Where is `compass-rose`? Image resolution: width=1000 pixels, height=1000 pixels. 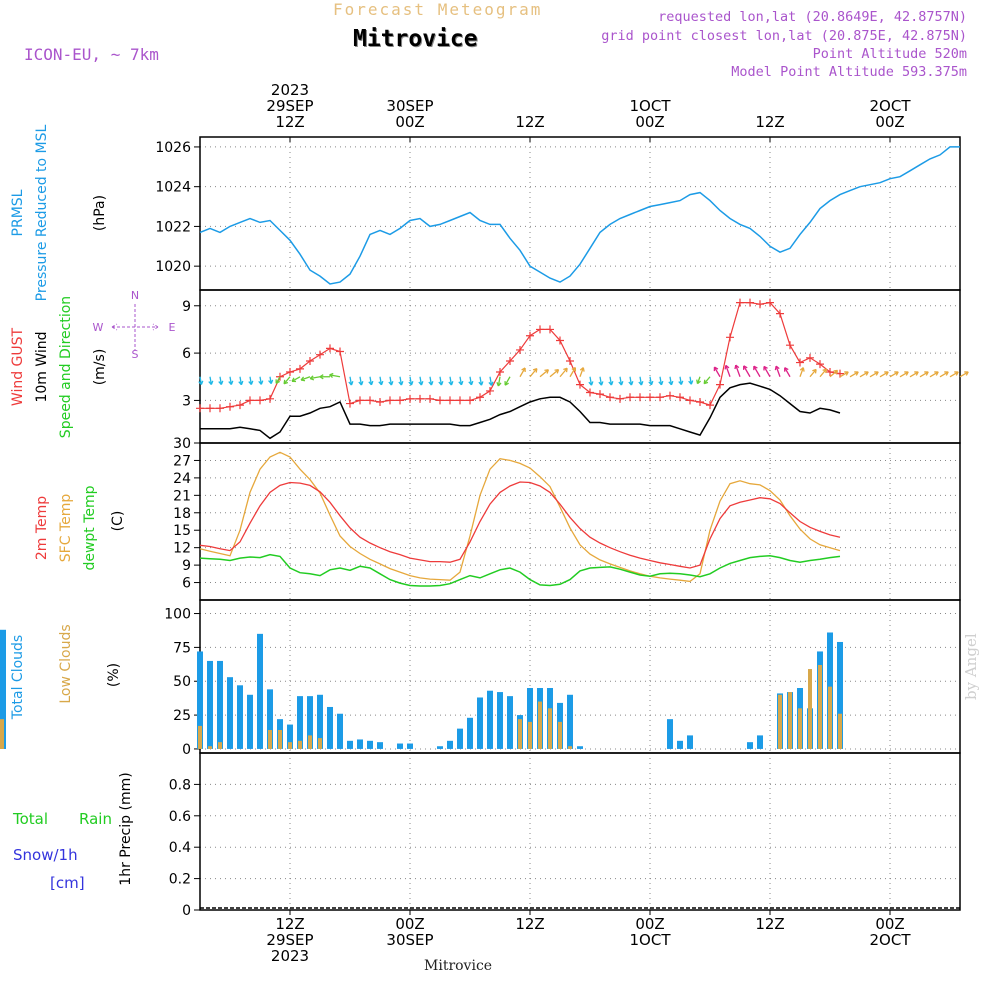
compass-rose is located at coordinates (135, 327).